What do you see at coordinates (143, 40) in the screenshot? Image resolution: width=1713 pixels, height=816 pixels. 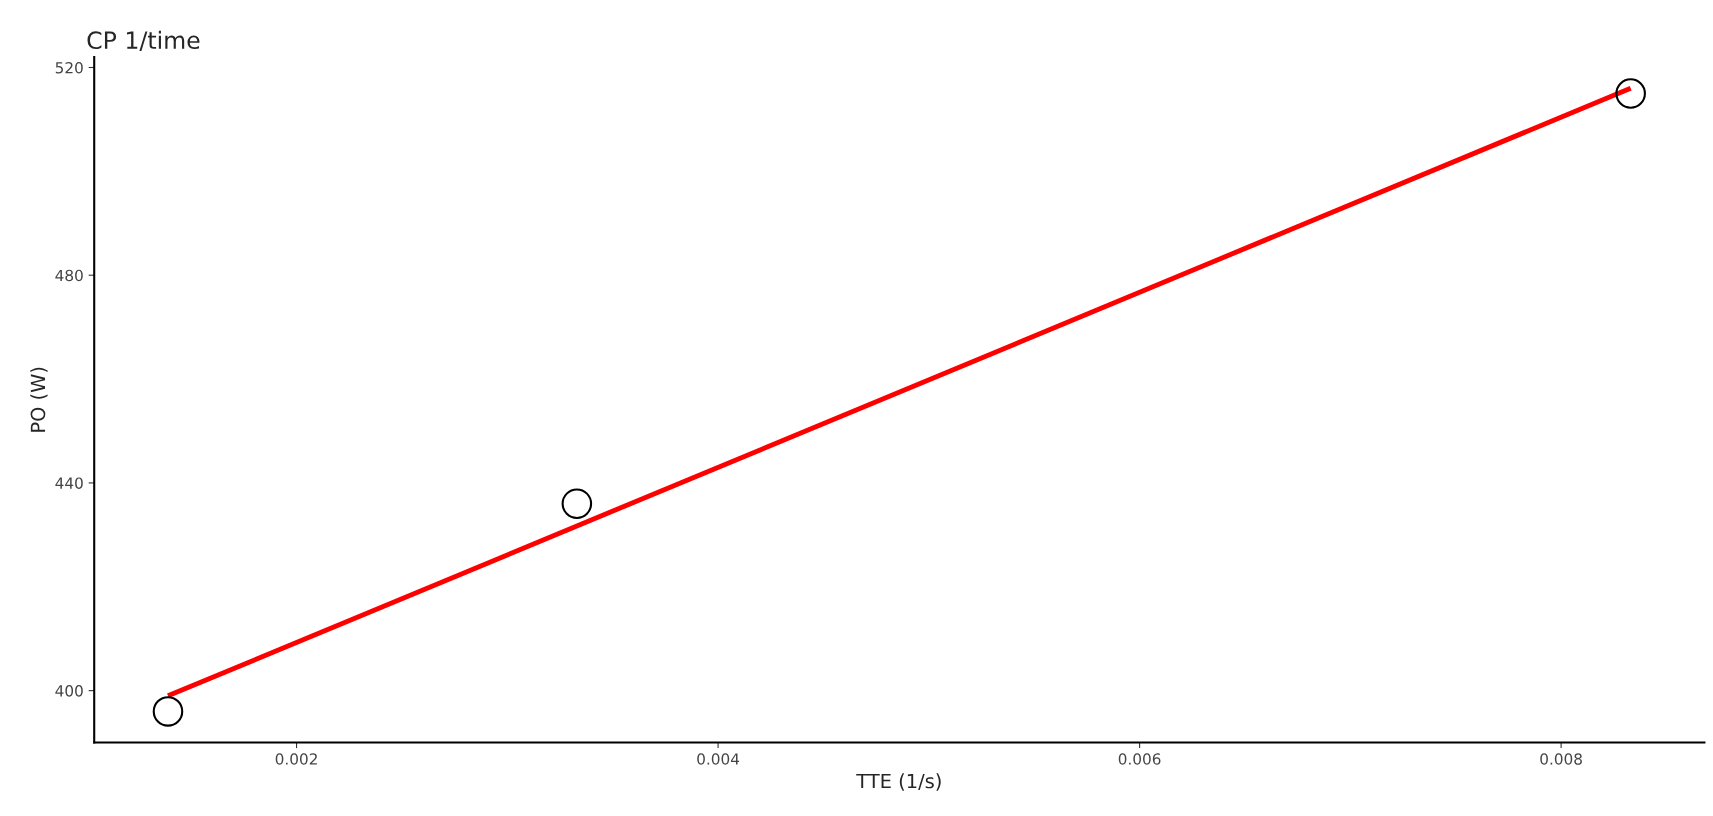 I see `chart-title: CP 1/time` at bounding box center [143, 40].